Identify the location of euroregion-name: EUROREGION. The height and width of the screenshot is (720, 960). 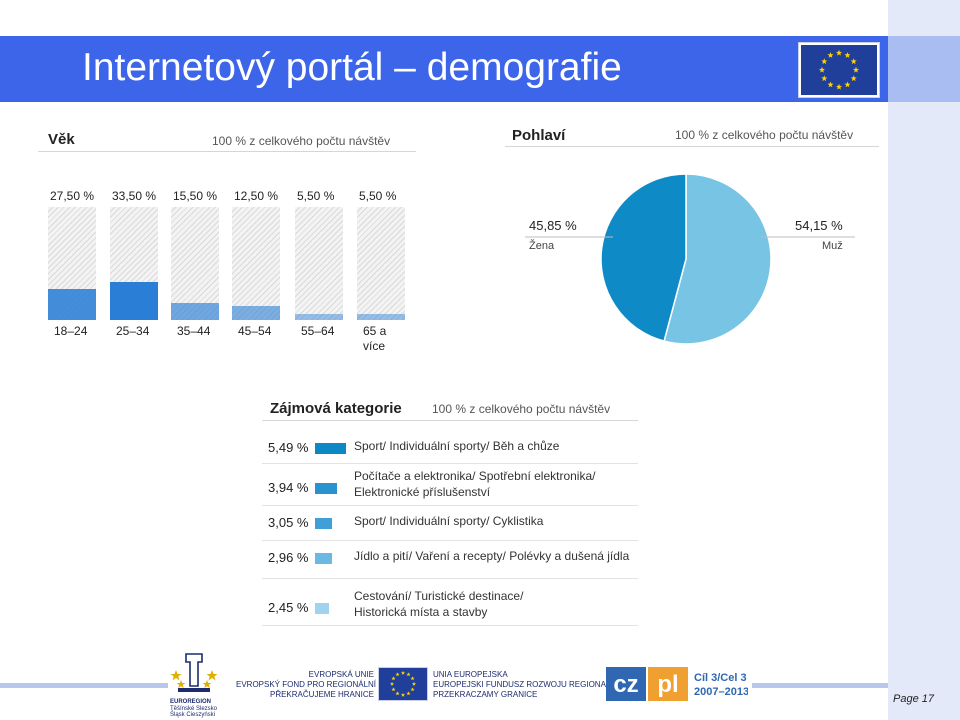
(191, 702).